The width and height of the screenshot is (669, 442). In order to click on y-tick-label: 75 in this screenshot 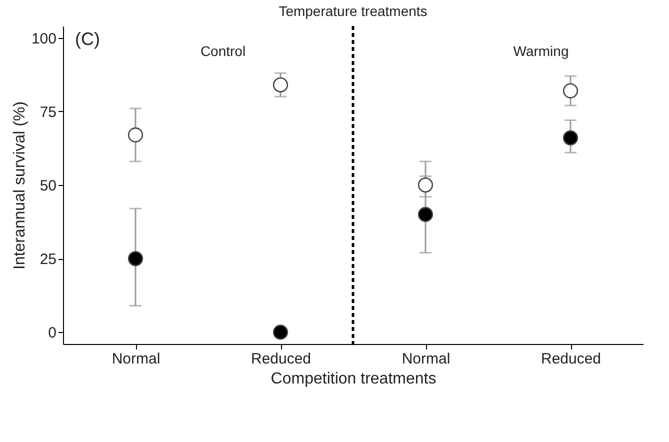, I will do `click(48, 112)`.